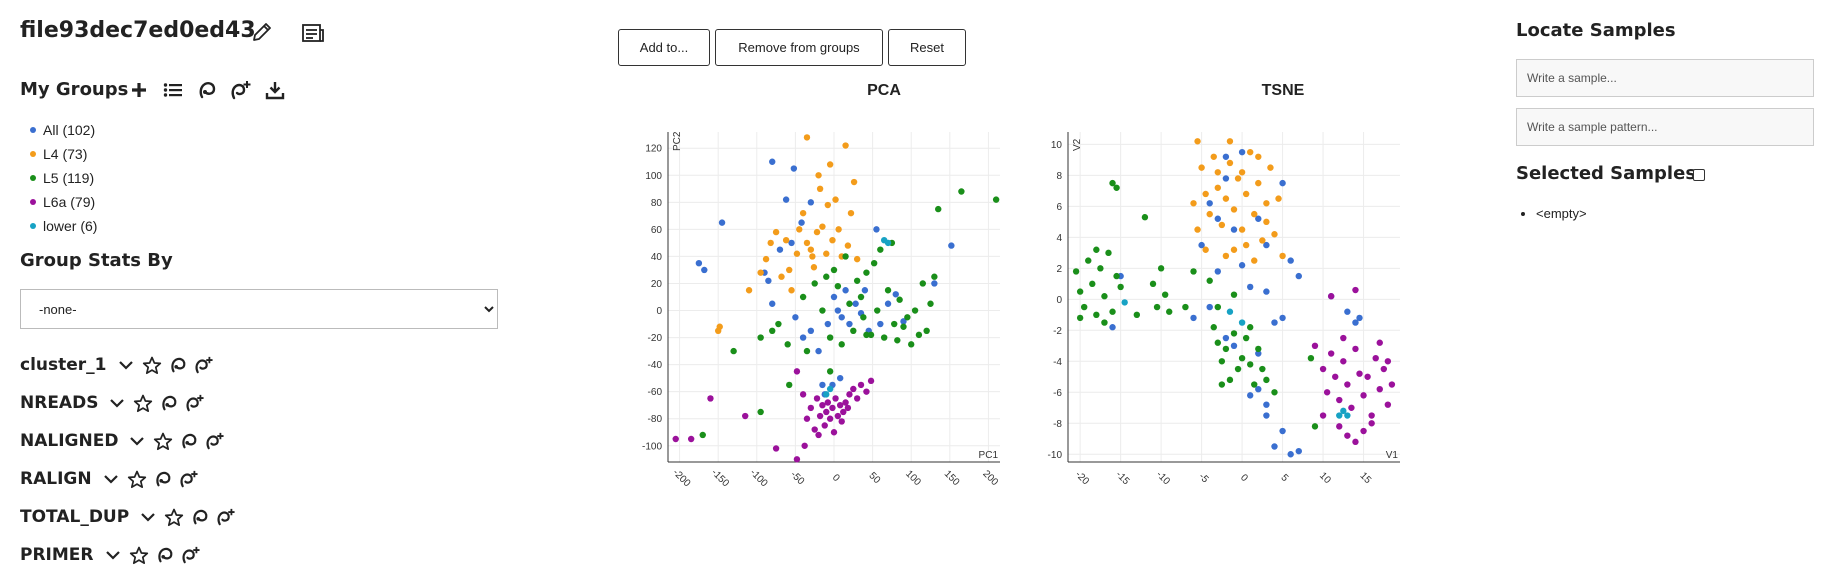  Describe the element at coordinates (173, 90) in the screenshot. I see `list-icon` at that location.